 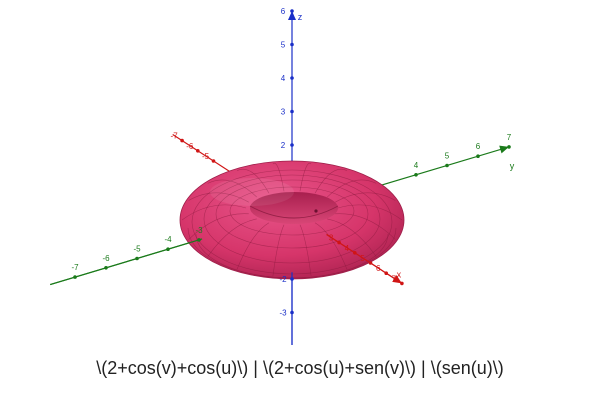 I want to click on y-axis-tick-label: -5, so click(x=137, y=249).